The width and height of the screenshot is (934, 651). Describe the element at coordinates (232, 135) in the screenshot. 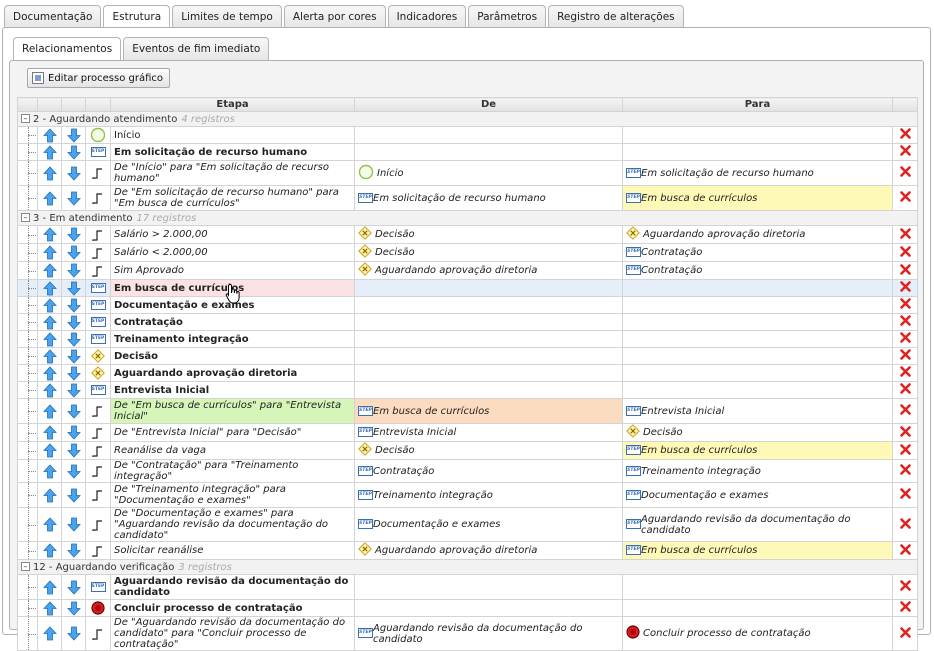

I see `etapa-cell: Início` at that location.